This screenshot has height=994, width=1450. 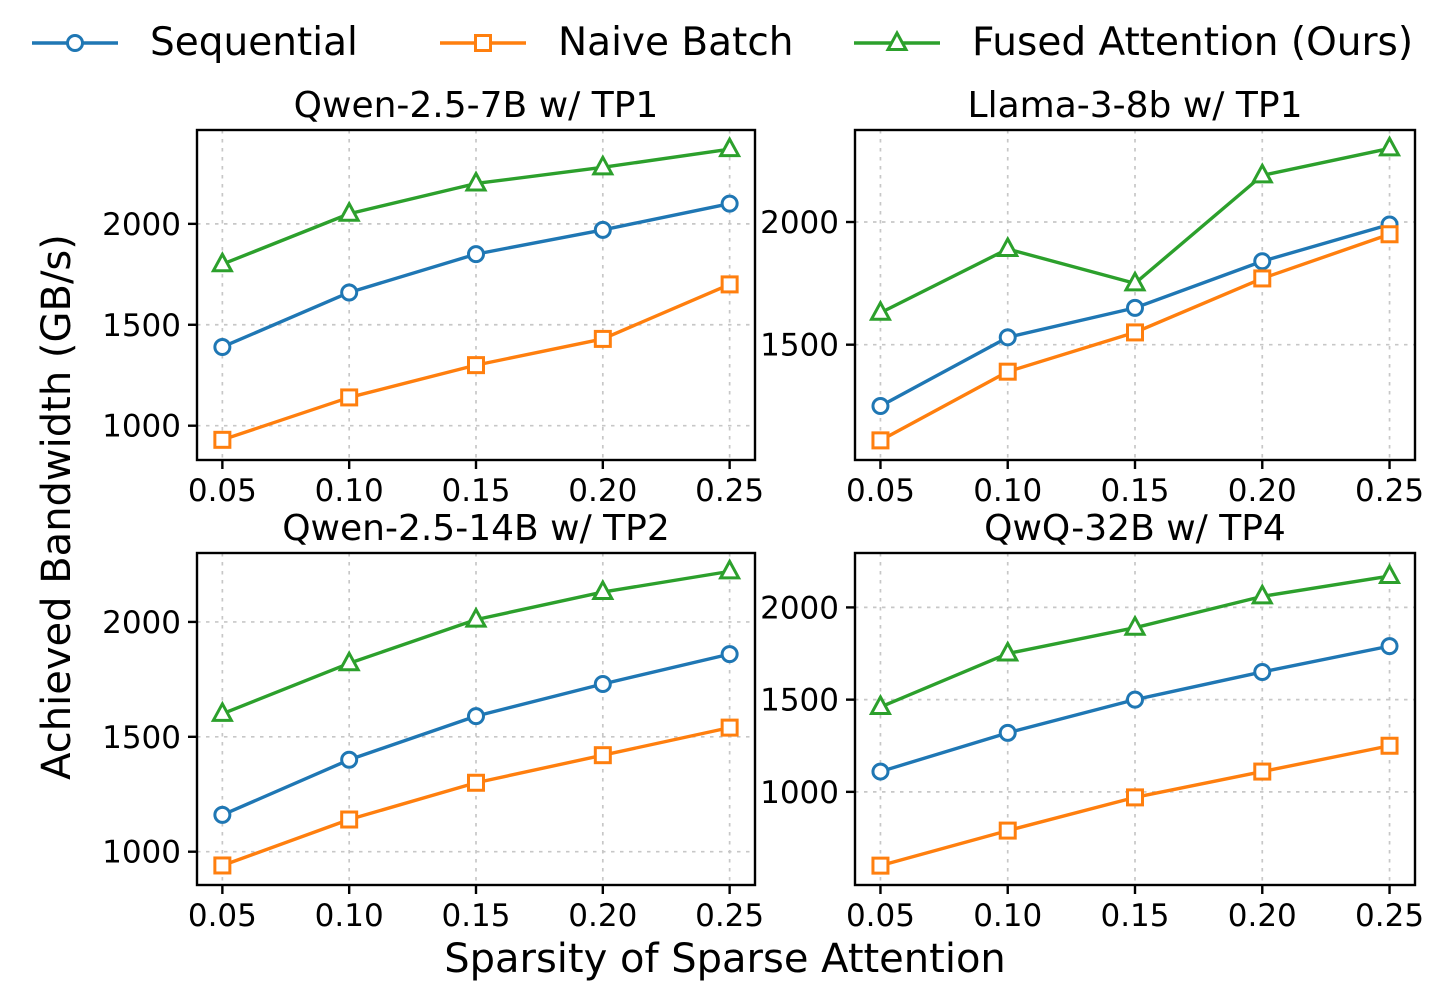 What do you see at coordinates (1135, 105) in the screenshot?
I see `subplot-title-llama-8b: Llama-3-8b w/ TP1` at bounding box center [1135, 105].